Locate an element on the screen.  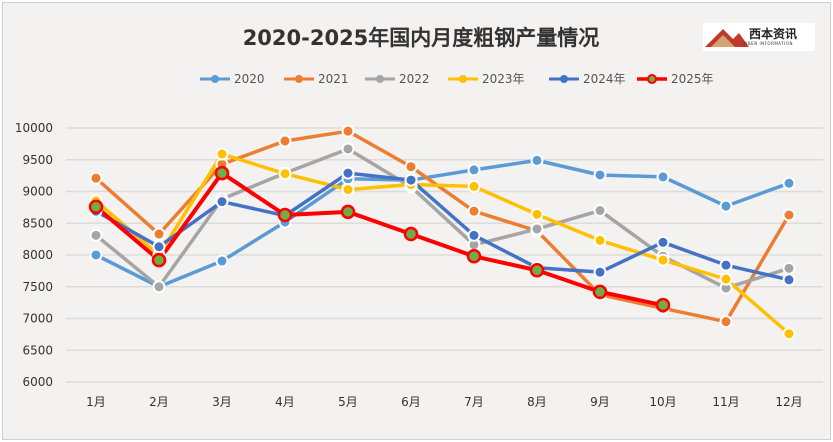
y-tick-label: 9500 is located at coordinates (37, 160).